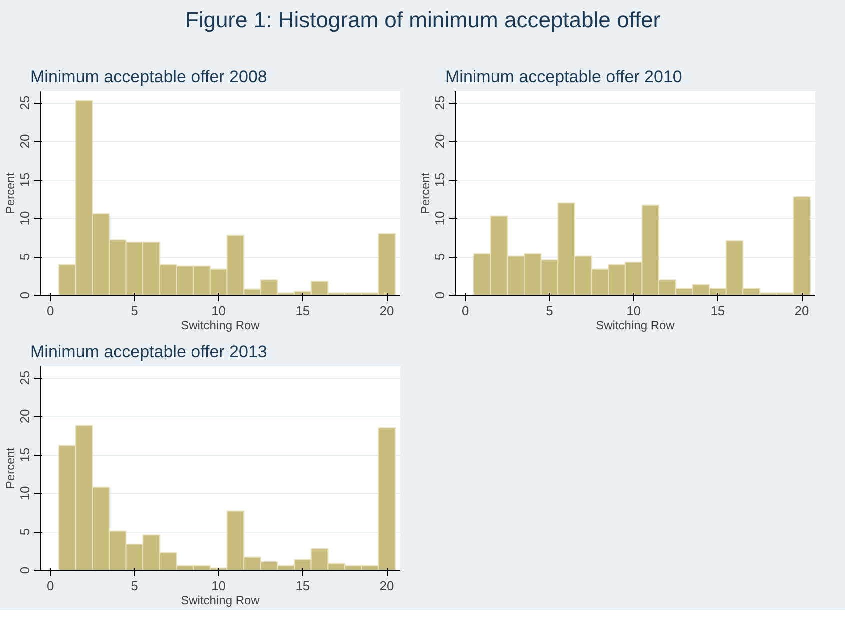 This screenshot has height=619, width=845. What do you see at coordinates (564, 77) in the screenshot?
I see `chart-title: Minimum acceptable offer 2010` at bounding box center [564, 77].